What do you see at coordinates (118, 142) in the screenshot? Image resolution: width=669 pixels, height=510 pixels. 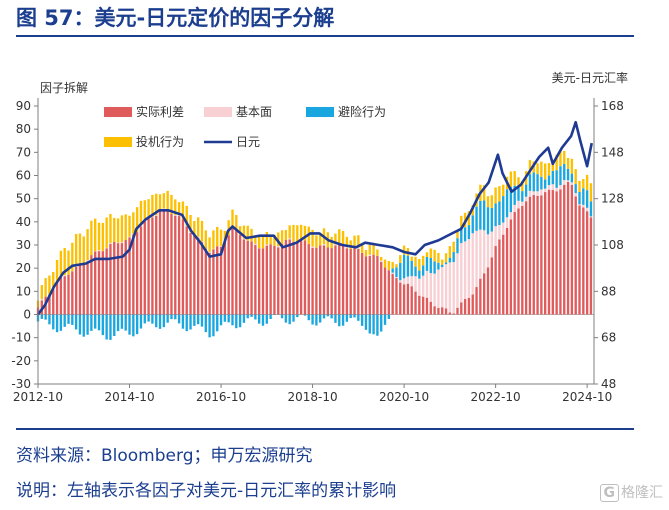 I see `legend-swatch` at bounding box center [118, 142].